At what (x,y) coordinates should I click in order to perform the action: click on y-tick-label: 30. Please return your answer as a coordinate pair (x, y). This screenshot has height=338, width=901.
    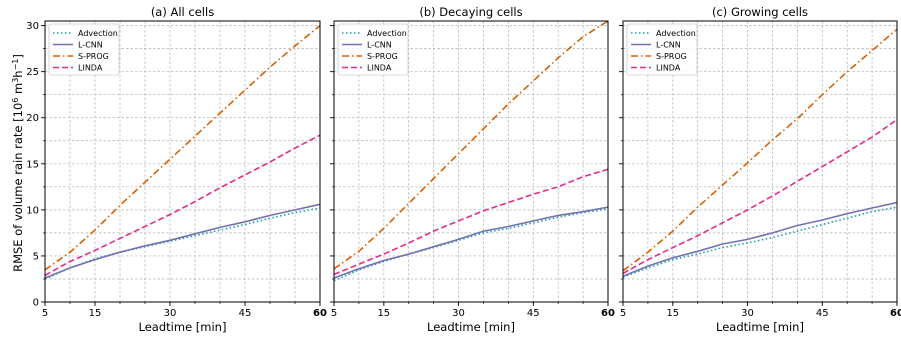
    Looking at the image, I should click on (32, 26).